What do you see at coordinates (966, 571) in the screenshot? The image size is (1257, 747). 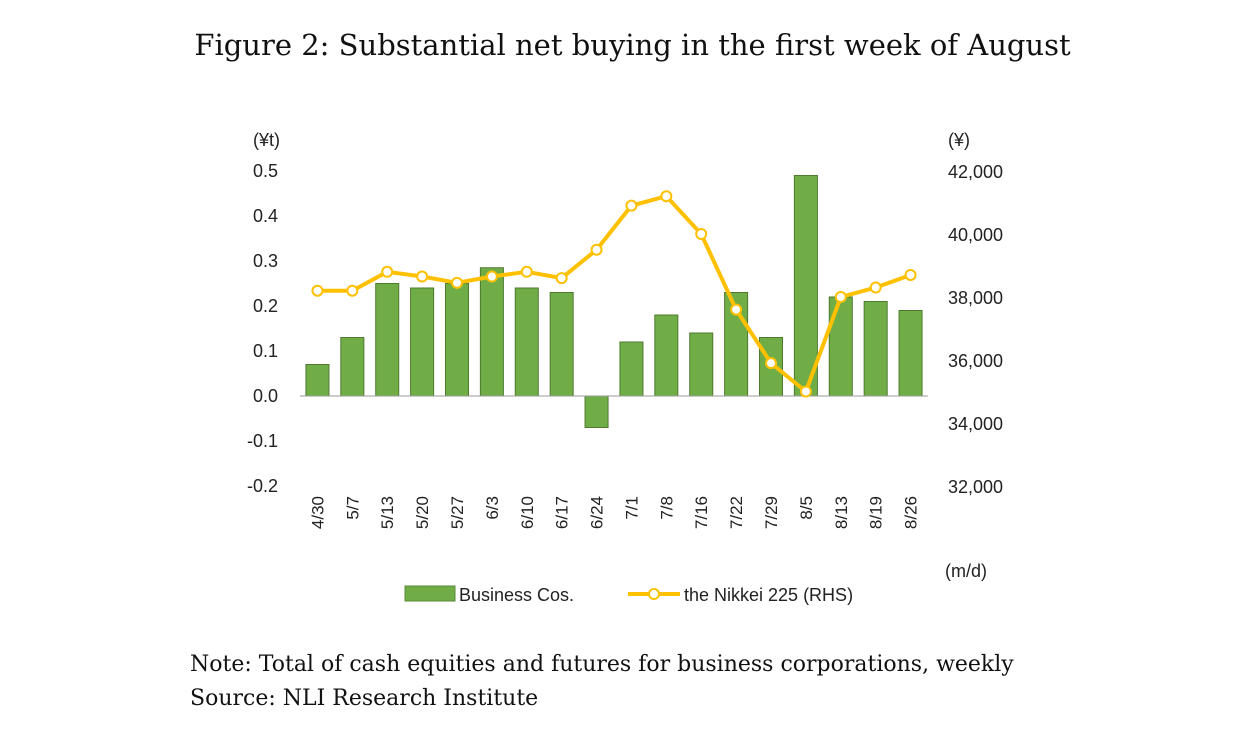 I see `x-axis-label: (m/d)` at bounding box center [966, 571].